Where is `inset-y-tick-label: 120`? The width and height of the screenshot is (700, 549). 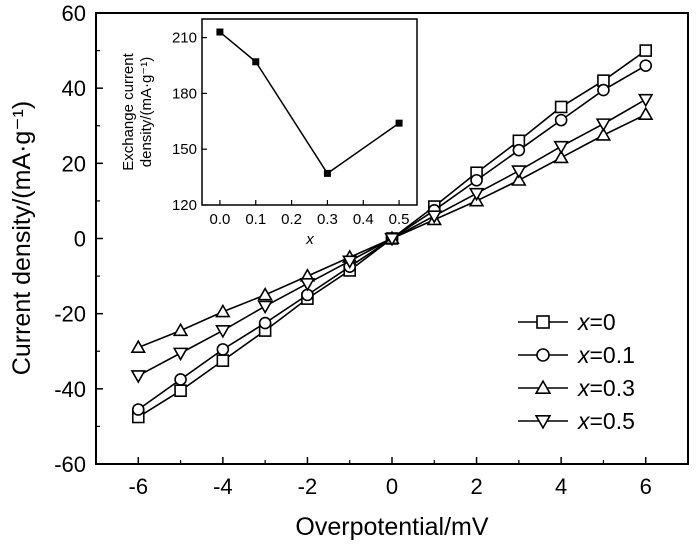
inset-y-tick-label: 120 is located at coordinates (184, 205).